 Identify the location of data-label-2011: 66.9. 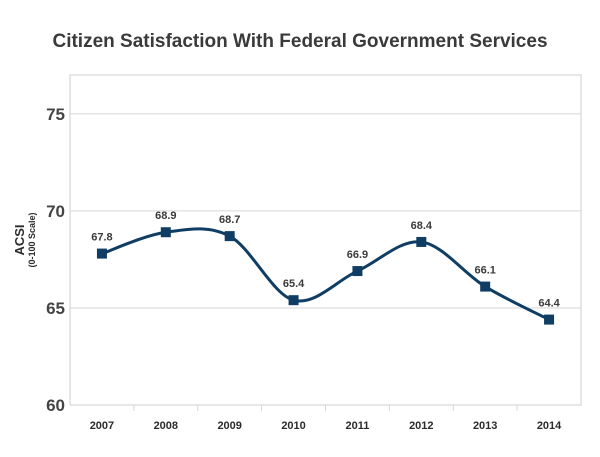
(357, 255).